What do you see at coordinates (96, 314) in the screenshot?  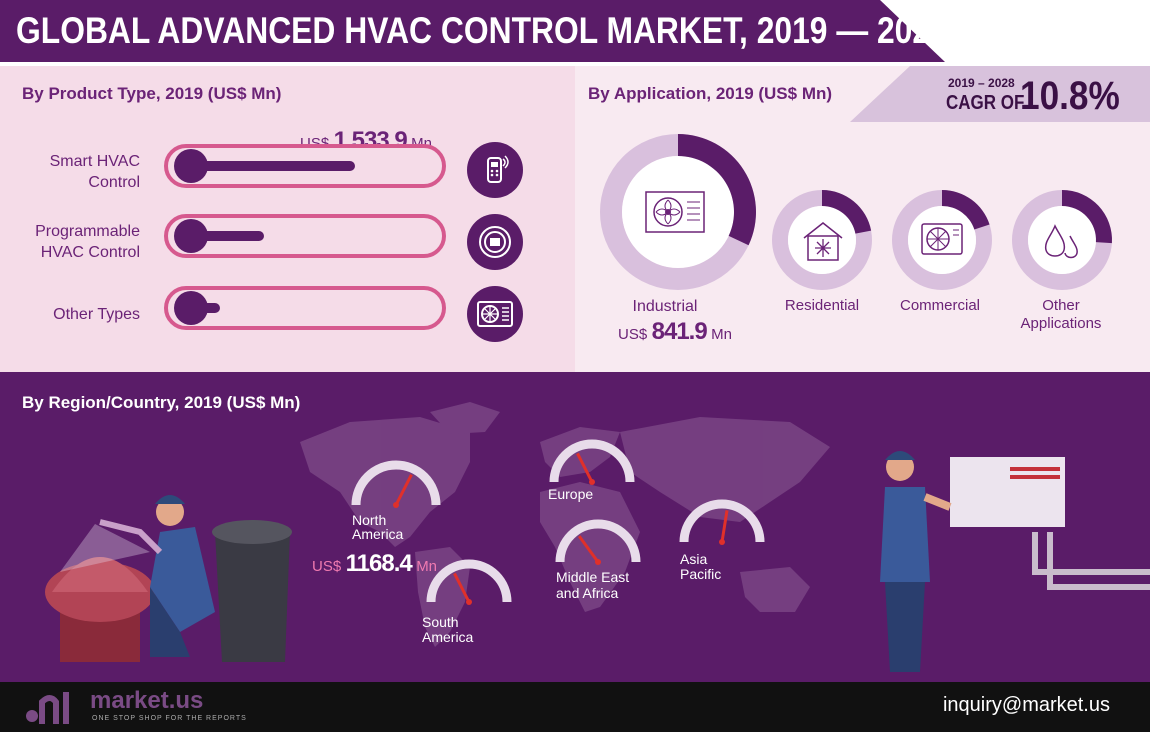 I see `bar-category-label: Other Types` at bounding box center [96, 314].